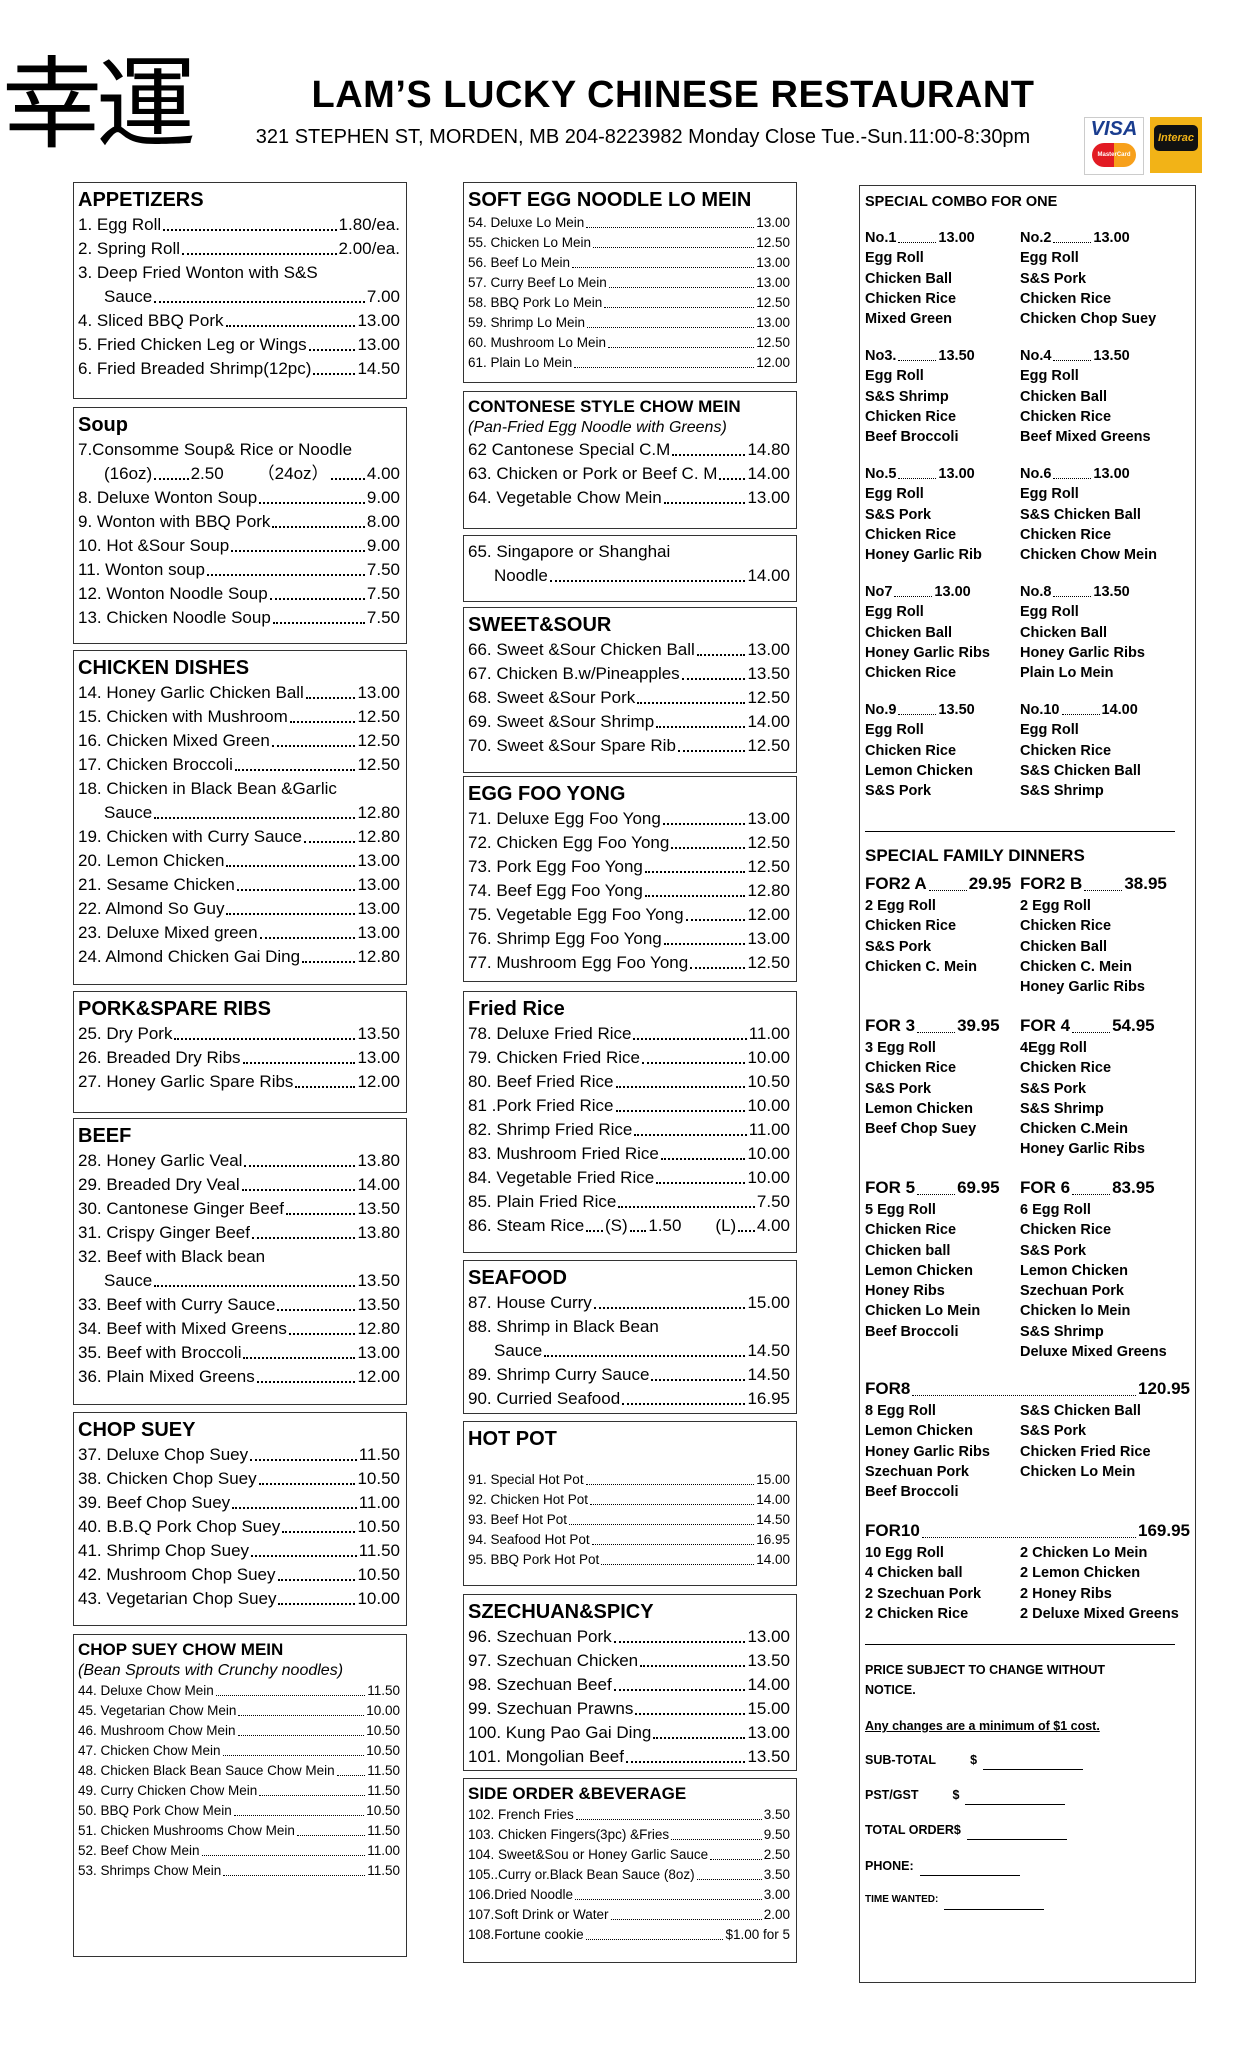 The height and width of the screenshot is (2048, 1243). Describe the element at coordinates (383, 545) in the screenshot. I see `item-price: 9.00` at that location.